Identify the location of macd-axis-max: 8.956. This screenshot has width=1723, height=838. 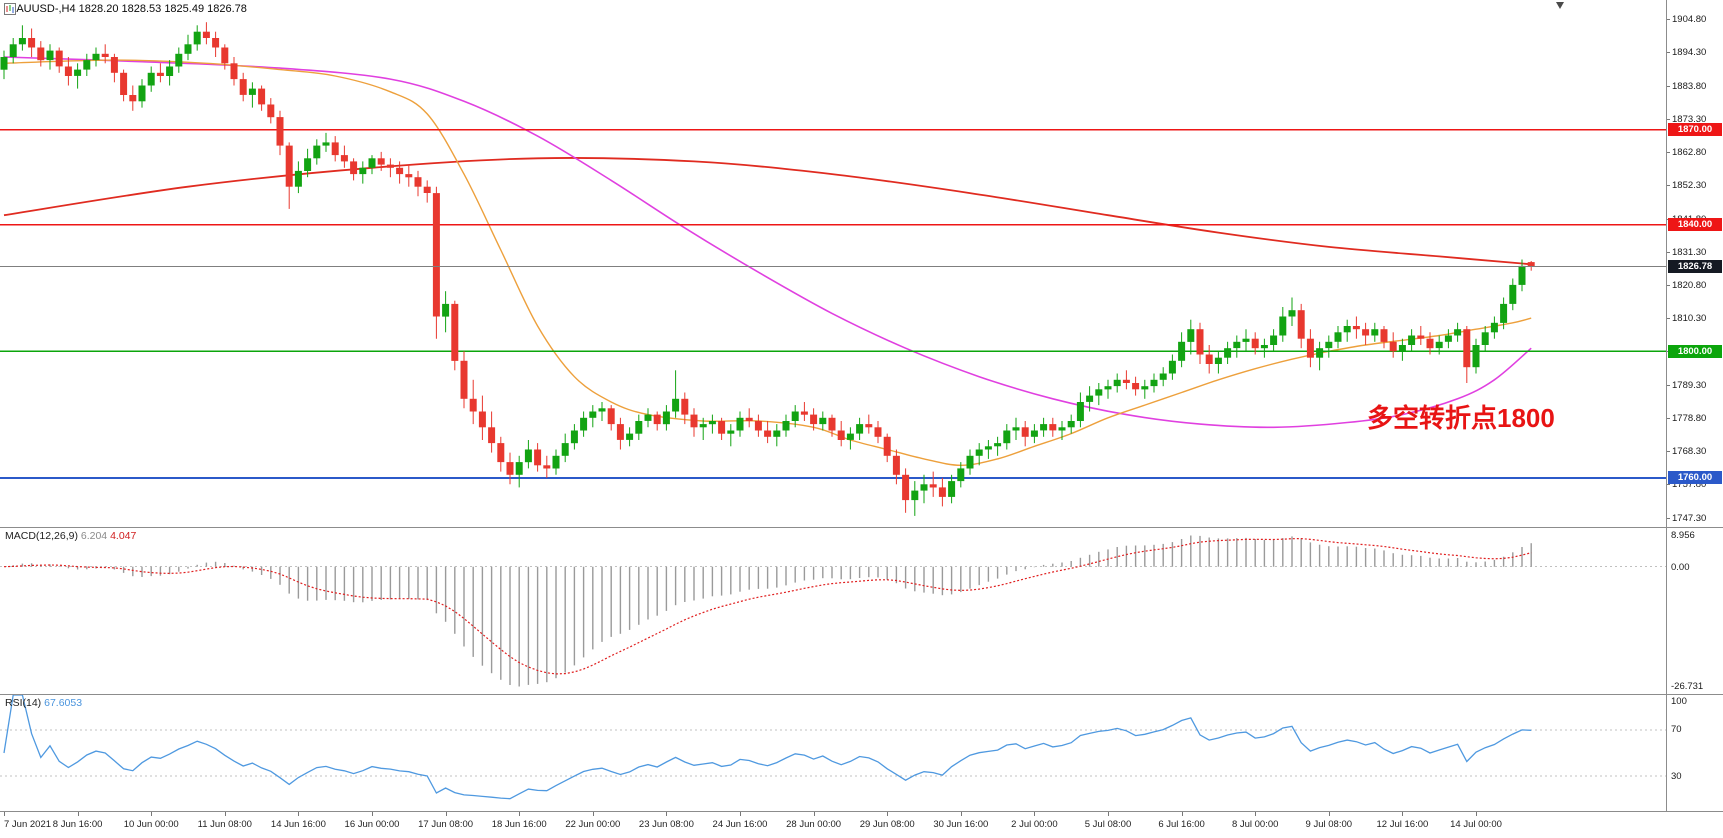
(1683, 535).